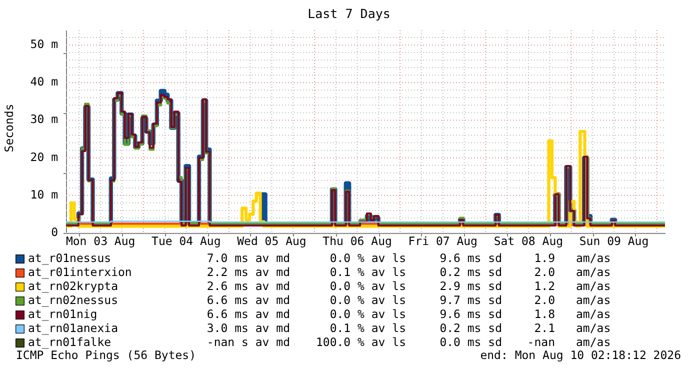 The height and width of the screenshot is (371, 697). What do you see at coordinates (80, 272) in the screenshot?
I see `legend-label: at_r01interxion` at bounding box center [80, 272].